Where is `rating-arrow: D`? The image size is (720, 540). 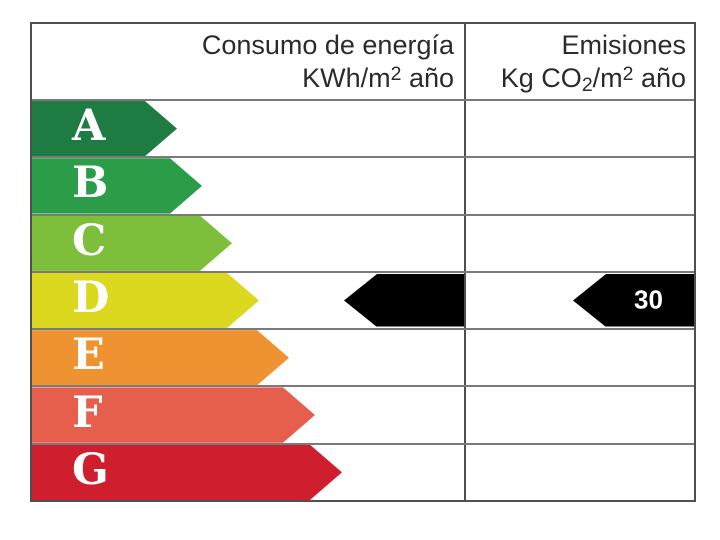
rating-arrow: D is located at coordinates (145, 300).